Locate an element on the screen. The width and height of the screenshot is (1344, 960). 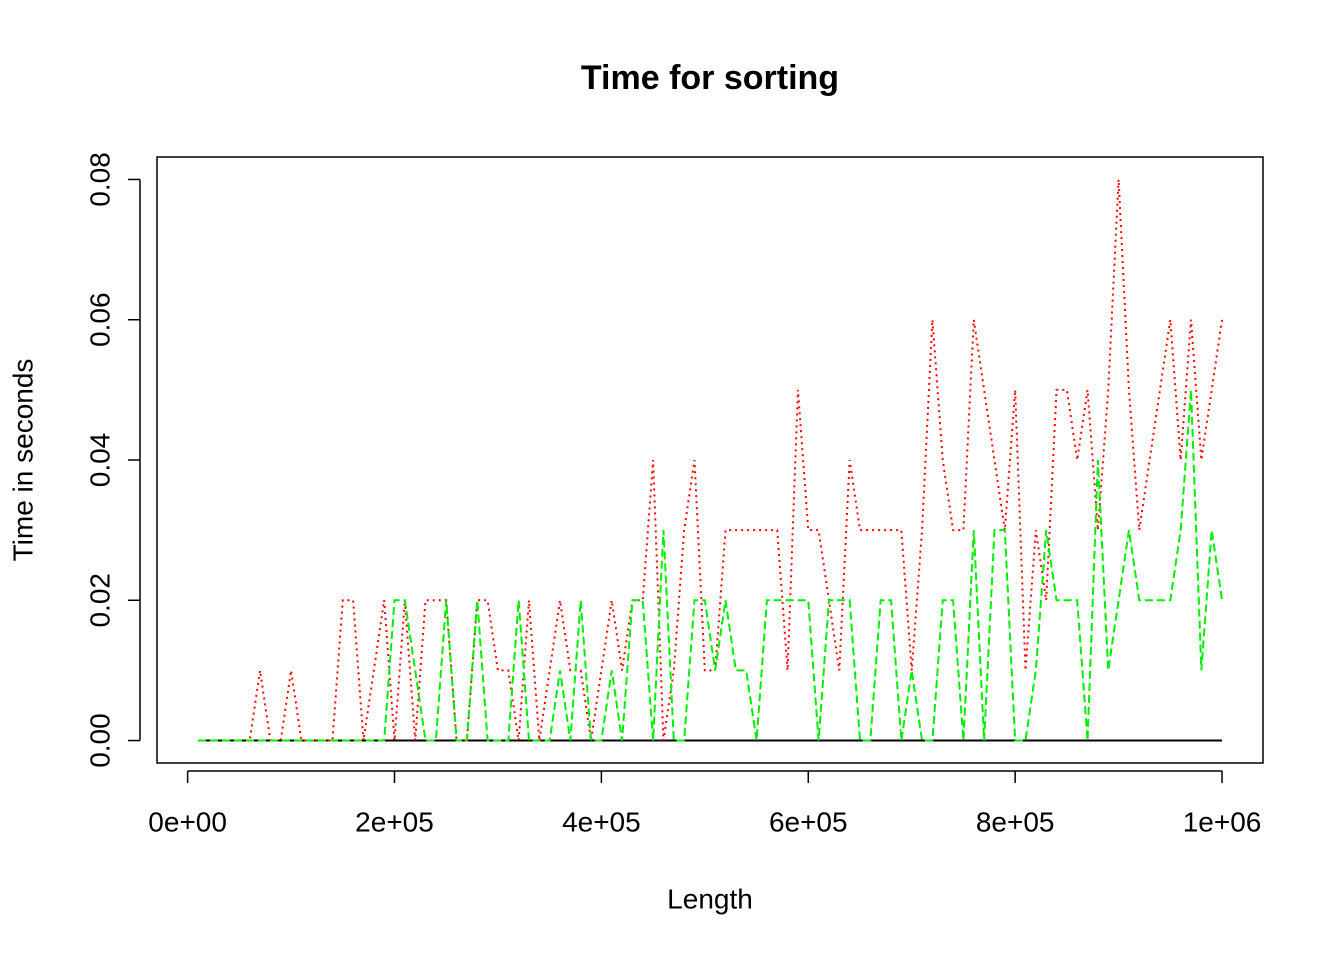
y-tick-label: 0.08 is located at coordinates (99, 179).